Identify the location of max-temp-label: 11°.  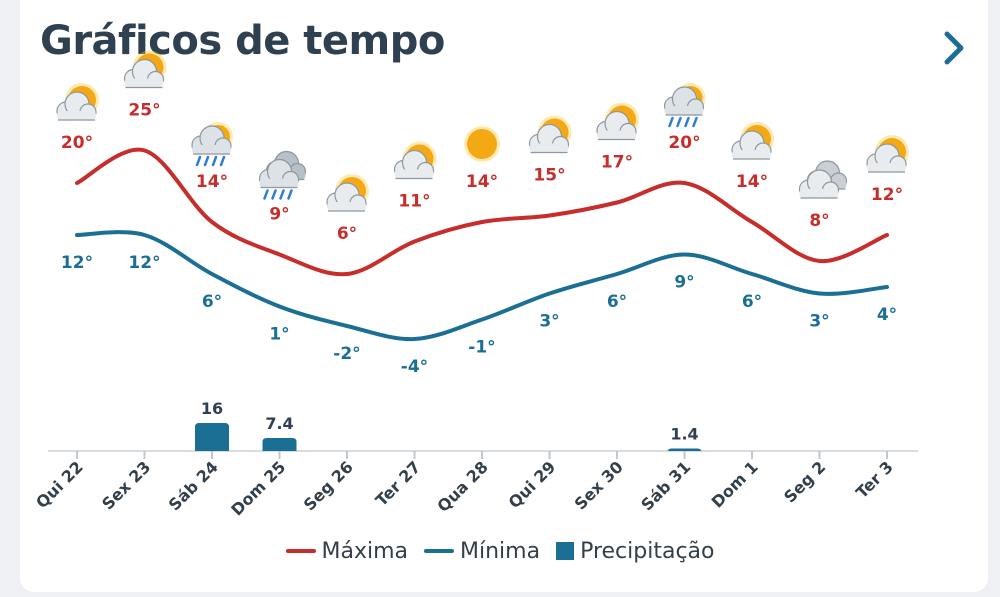
(414, 202).